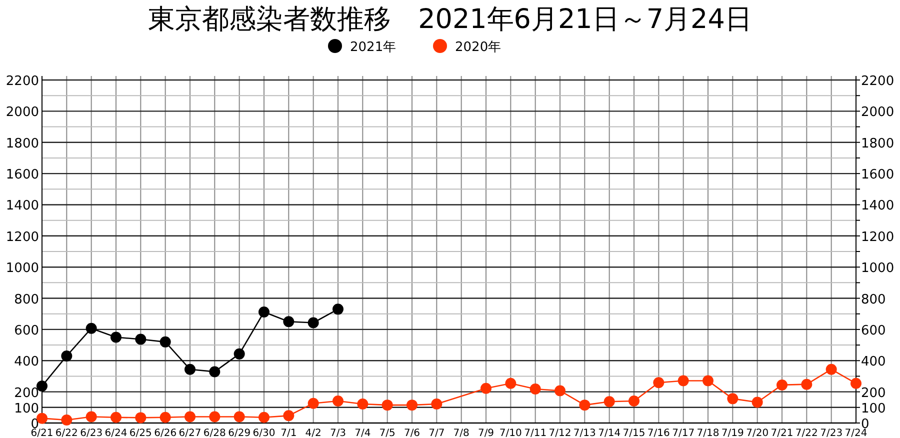 This screenshot has height=438, width=900. Describe the element at coordinates (873, 393) in the screenshot. I see `y2-tick-label: 200` at that location.